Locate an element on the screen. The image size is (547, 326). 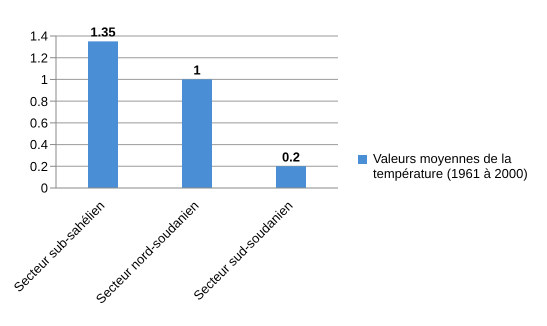
data-label: 1.35 is located at coordinates (103, 32).